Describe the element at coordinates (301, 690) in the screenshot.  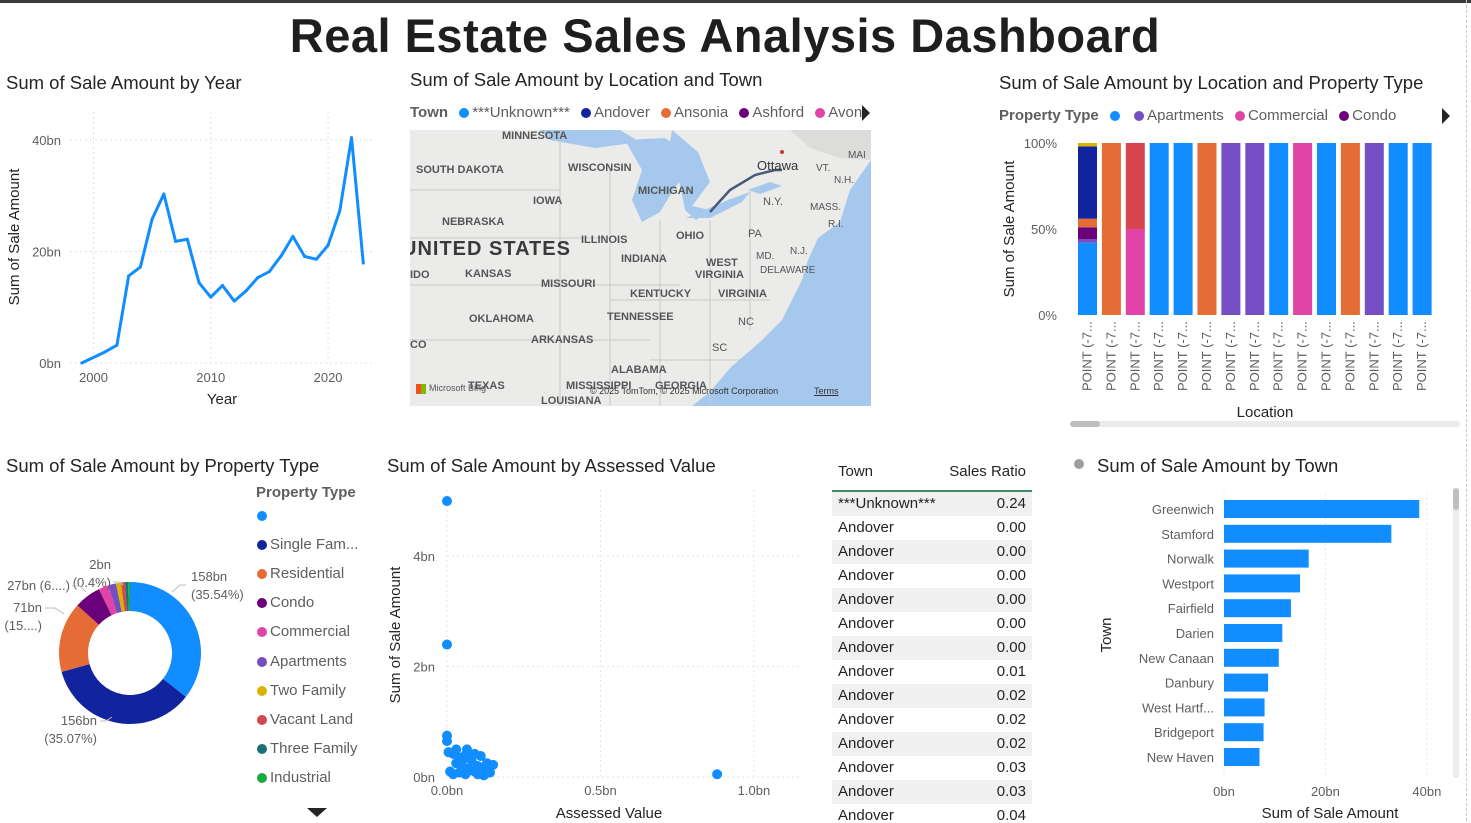
I see `donut-legend-item: Two Family` at that location.